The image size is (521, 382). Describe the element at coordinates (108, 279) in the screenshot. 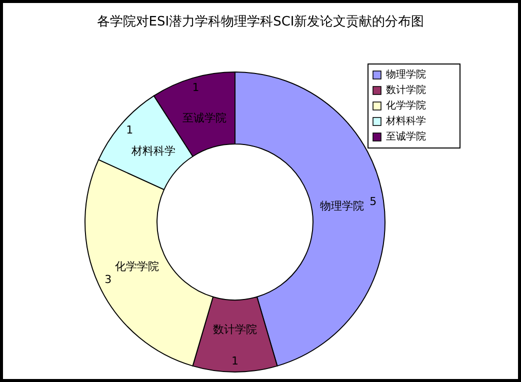

I see `data-label: 3` at that location.